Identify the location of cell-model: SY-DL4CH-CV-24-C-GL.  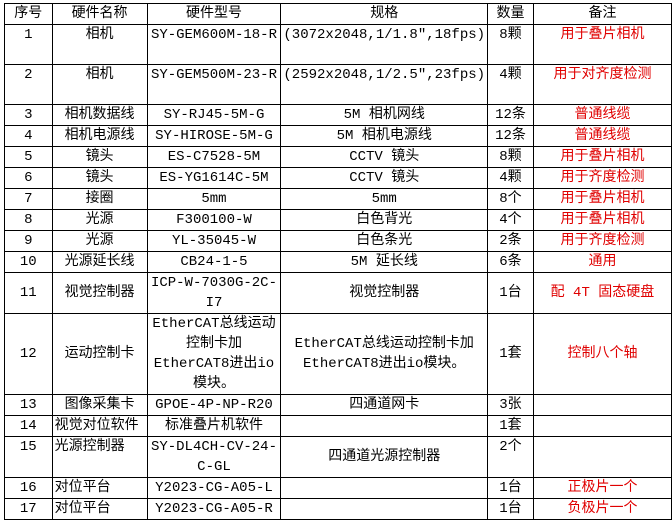
(214, 457).